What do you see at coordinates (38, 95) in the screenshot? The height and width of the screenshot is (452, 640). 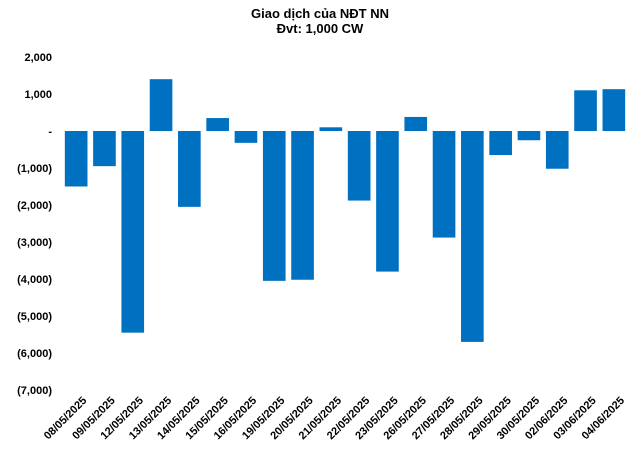 I see `y-tick-label: 1,000` at bounding box center [38, 95].